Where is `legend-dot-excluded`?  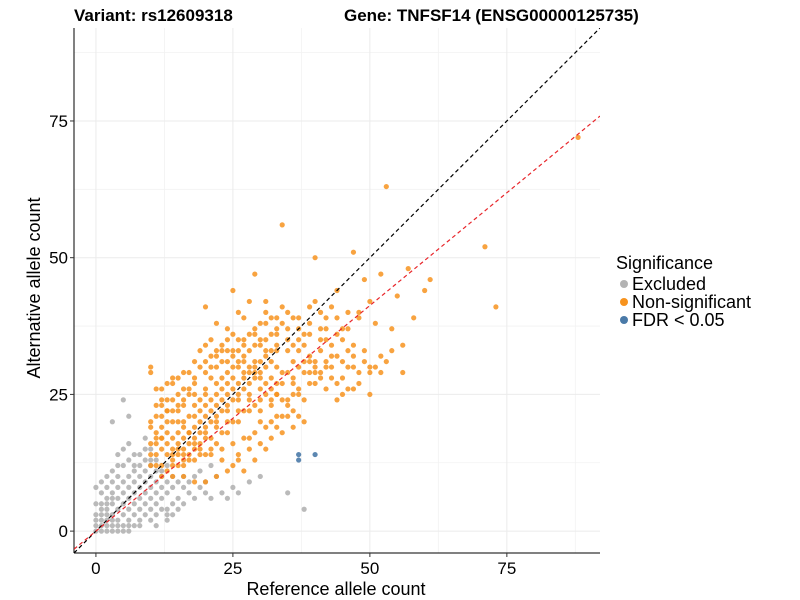
legend-dot-excluded is located at coordinates (624, 284).